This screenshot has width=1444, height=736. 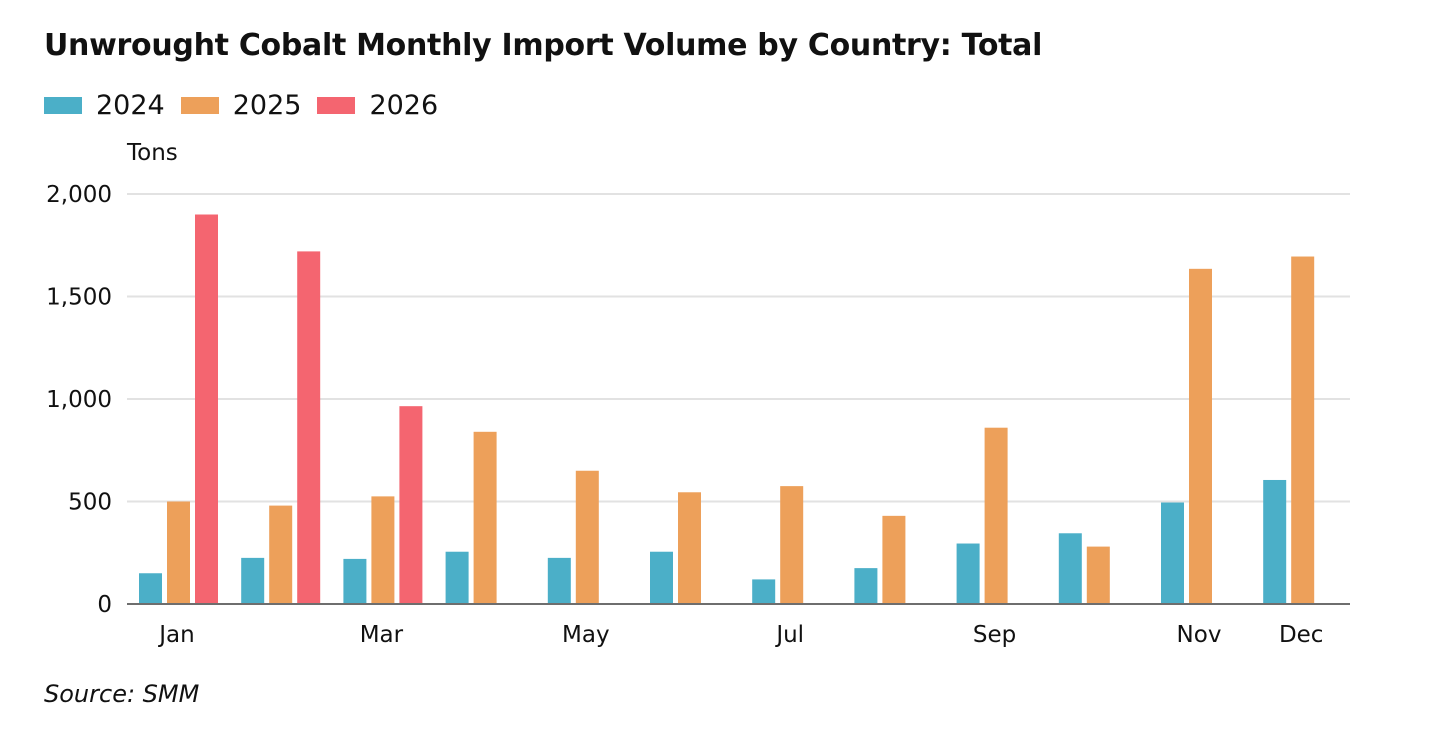 What do you see at coordinates (994, 635) in the screenshot?
I see `x-tick-label: Sep` at bounding box center [994, 635].